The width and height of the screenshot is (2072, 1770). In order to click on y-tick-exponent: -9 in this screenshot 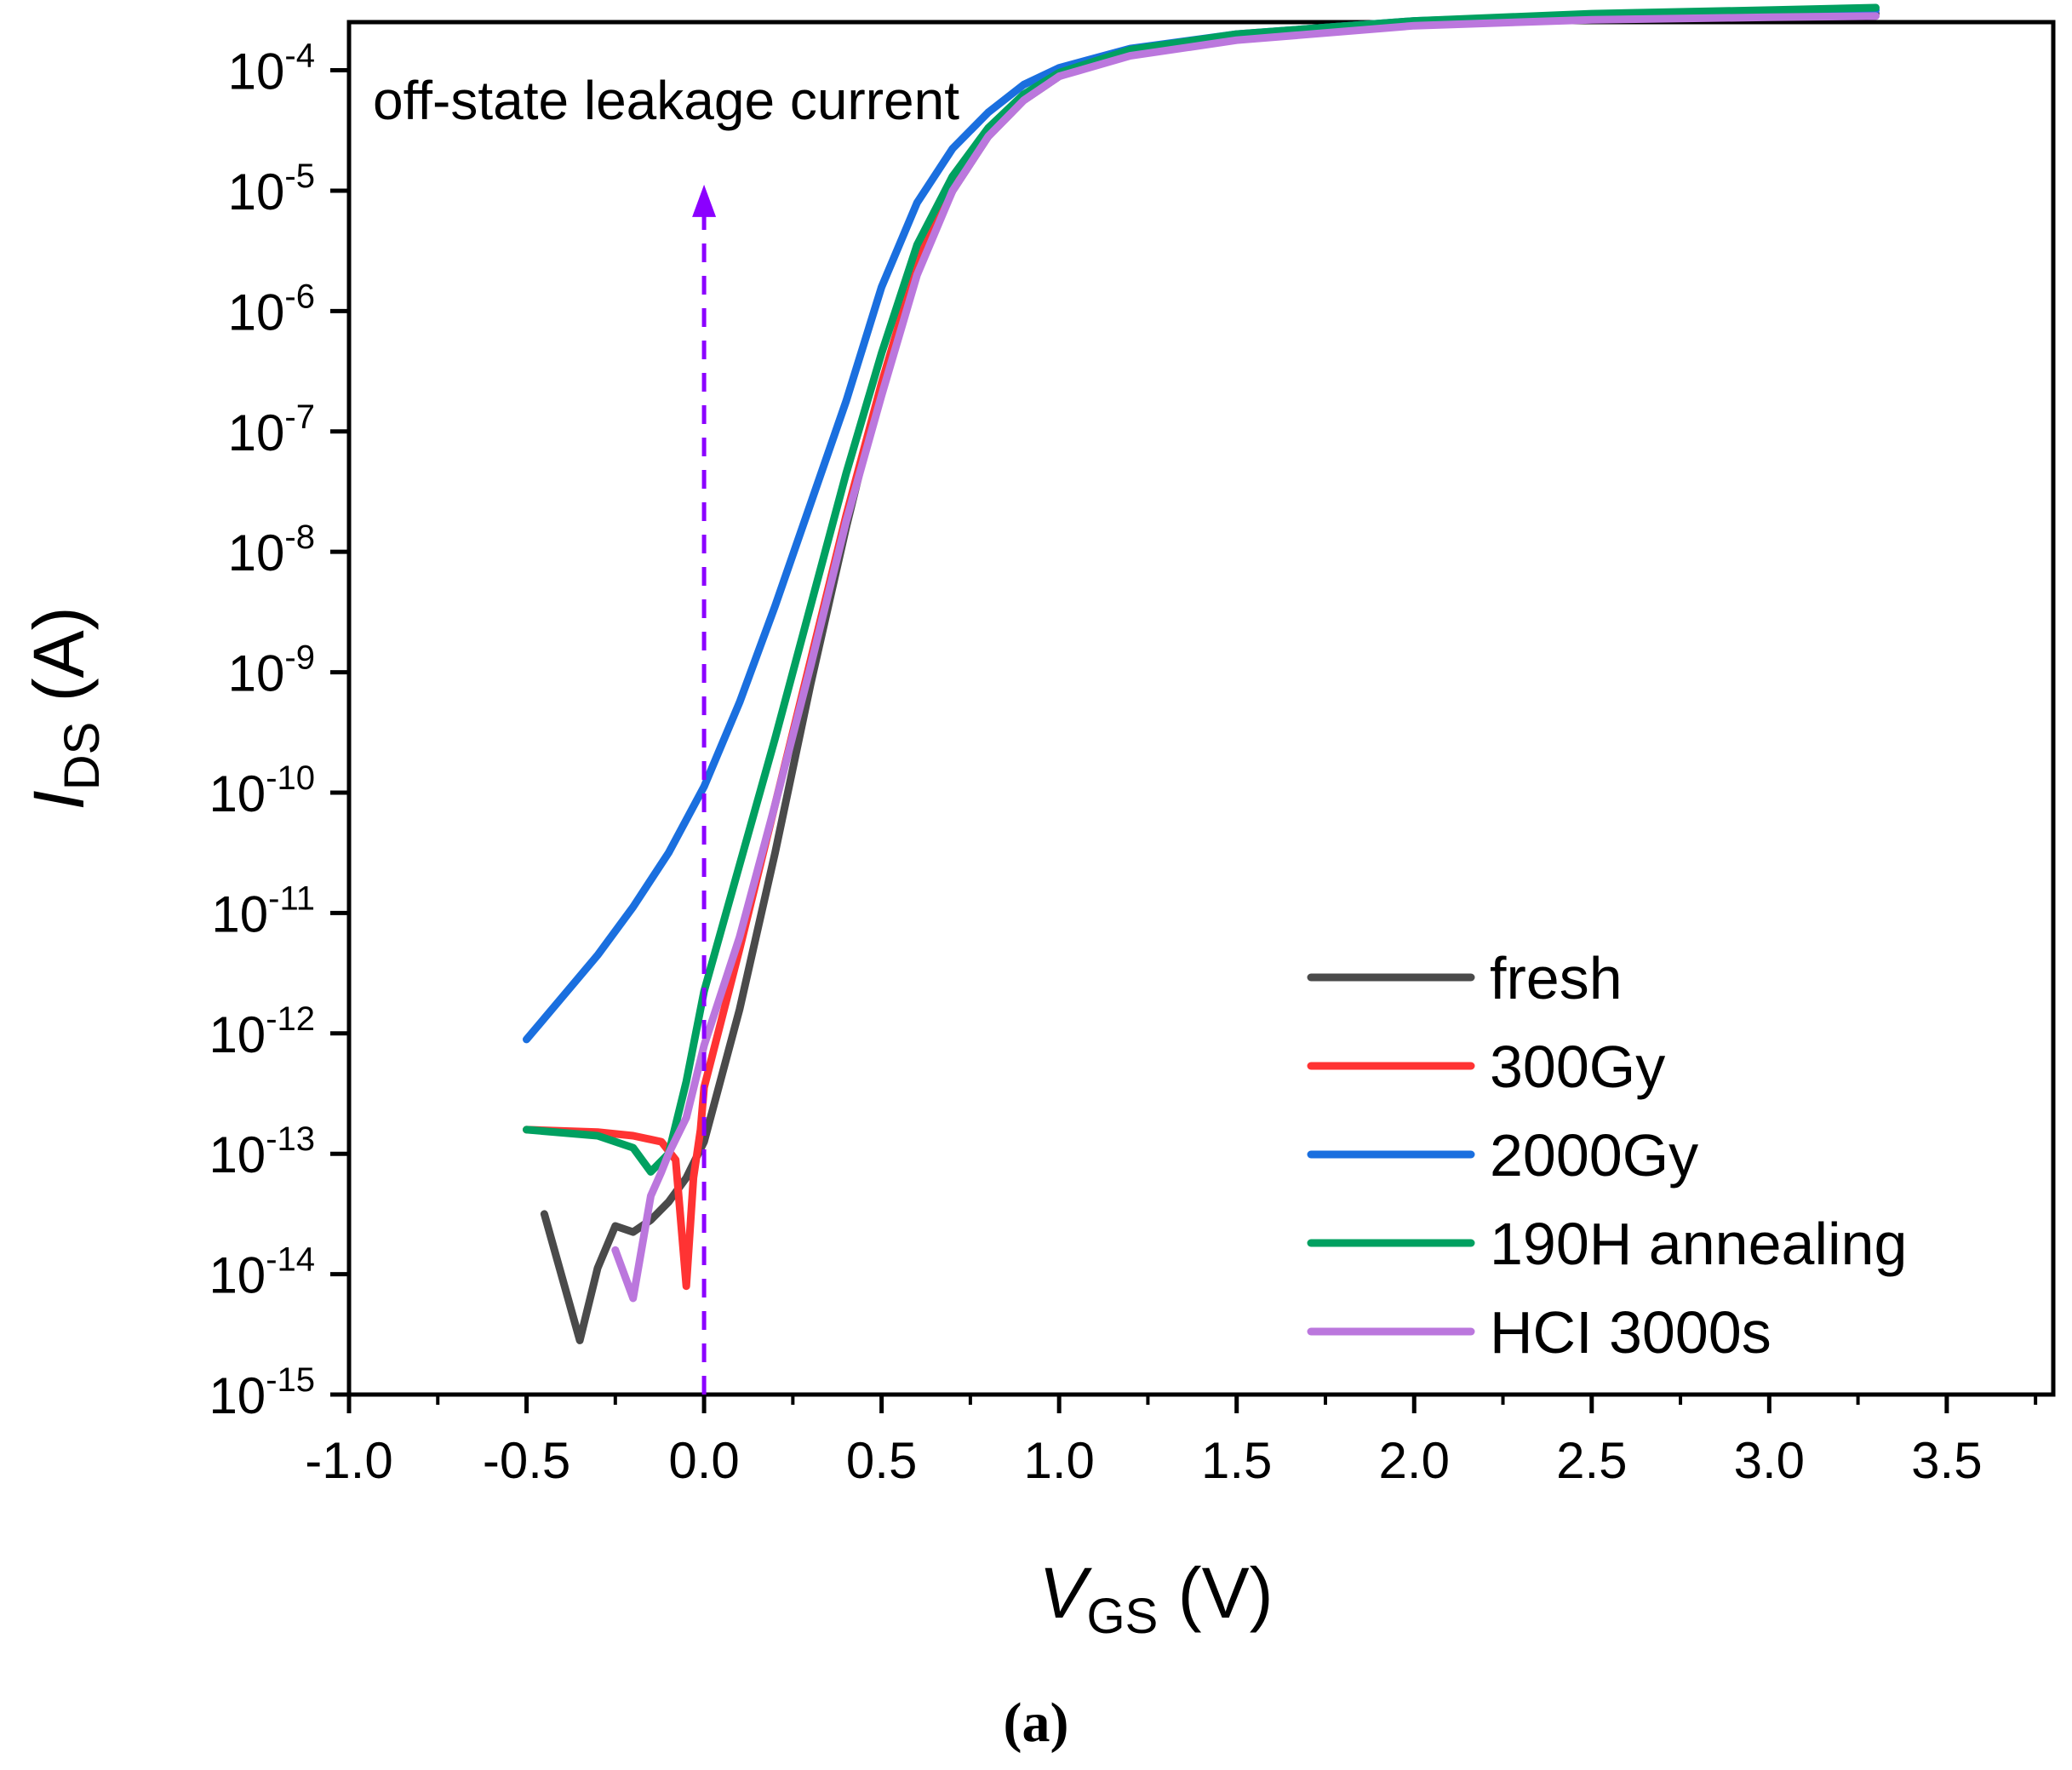, I will do `click(299, 658)`.